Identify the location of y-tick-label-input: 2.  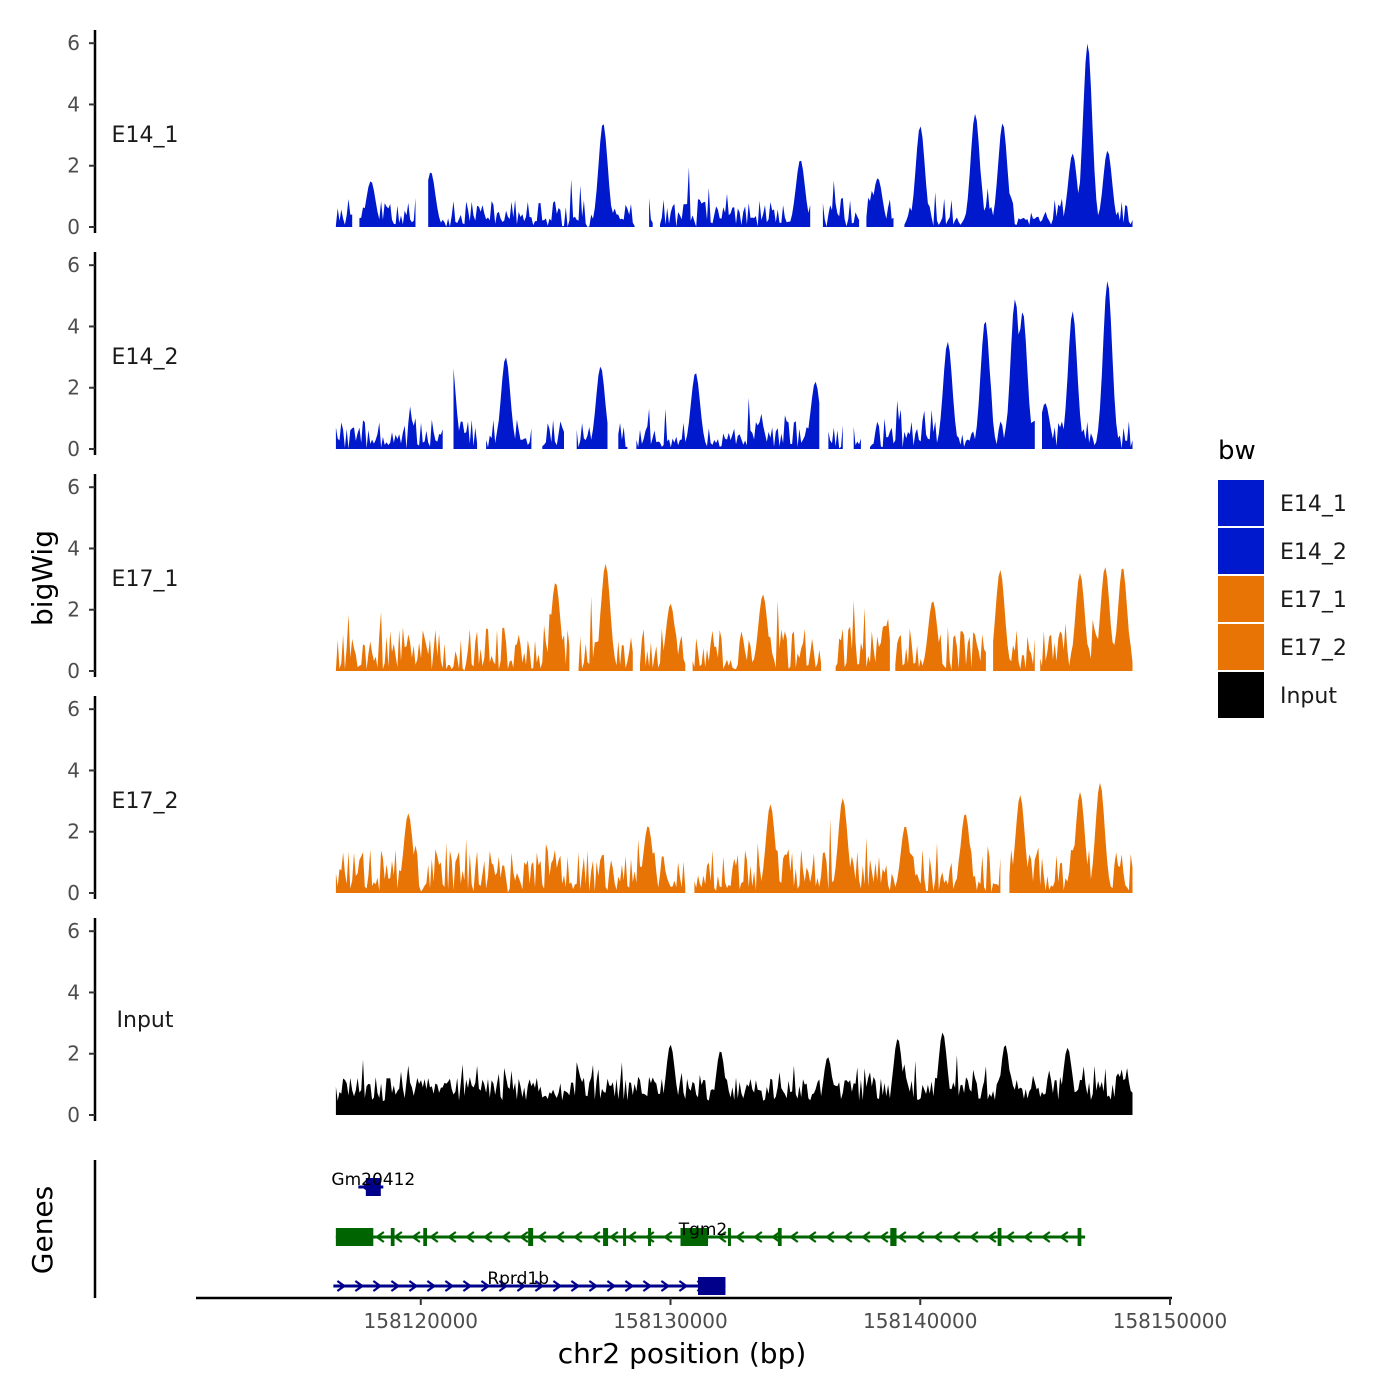
(73, 1054).